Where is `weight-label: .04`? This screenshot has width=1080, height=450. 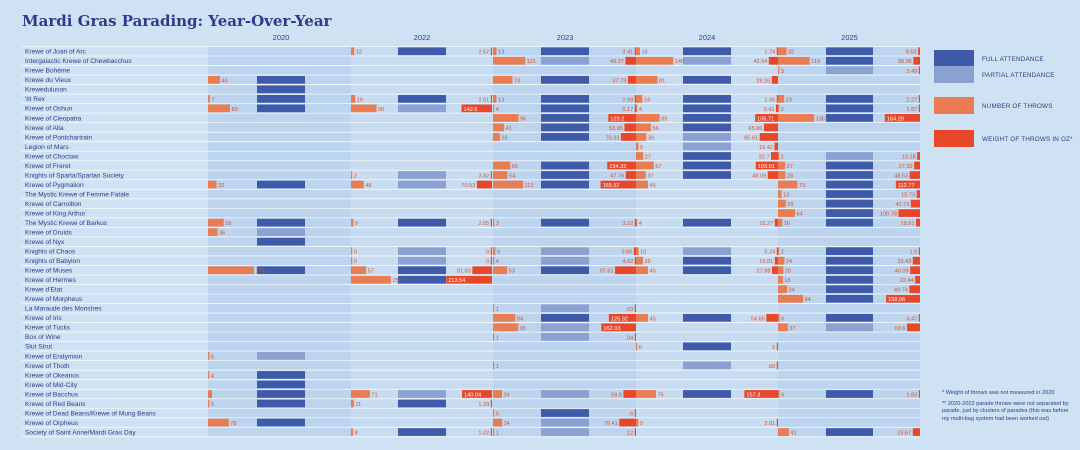 weight-label: .04 is located at coordinates (630, 338).